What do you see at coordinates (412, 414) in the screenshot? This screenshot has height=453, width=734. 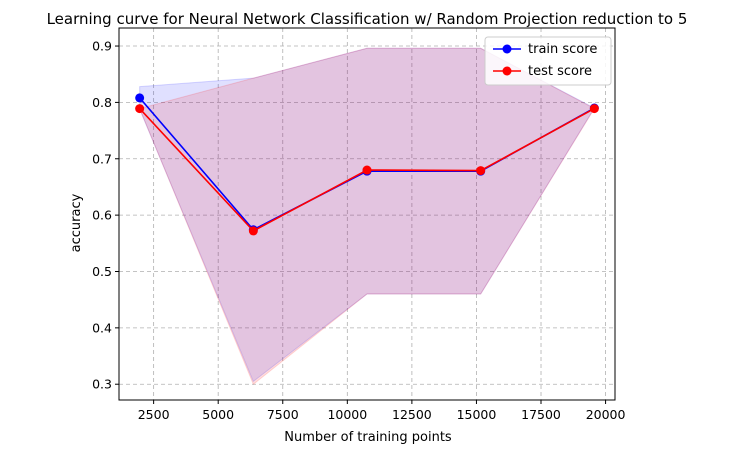 I see `x-tick-label: 12500` at bounding box center [412, 414].